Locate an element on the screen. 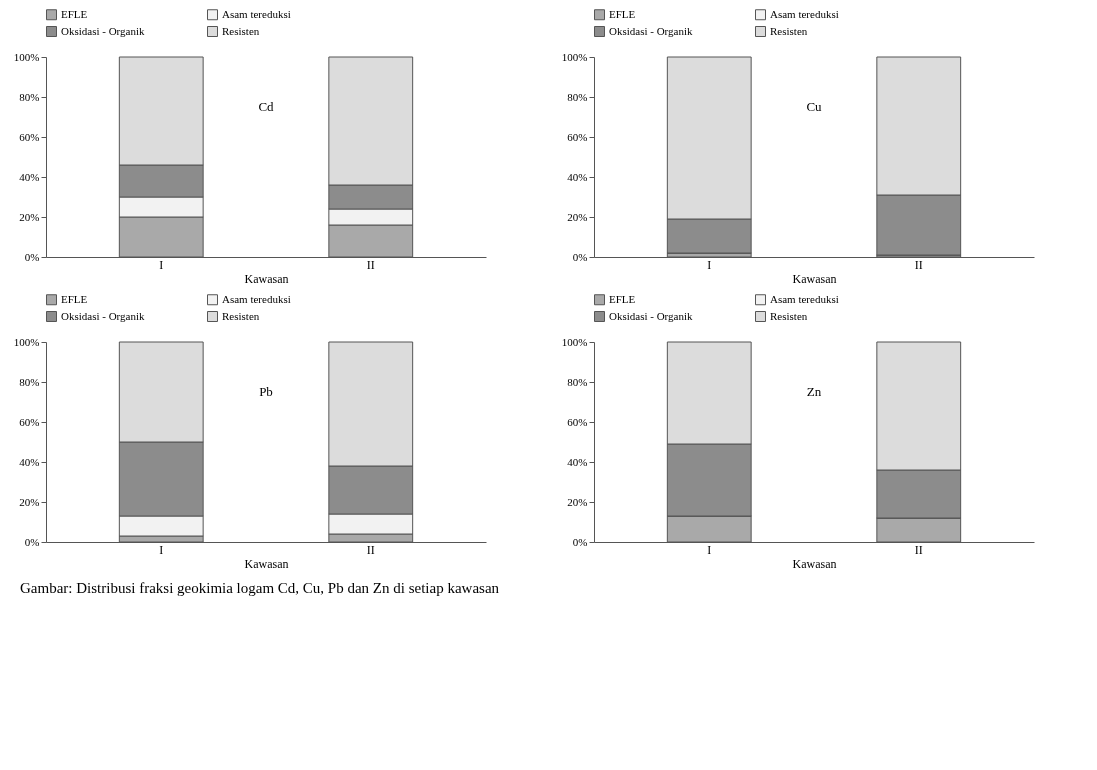 The height and width of the screenshot is (770, 1097). text: Gambar: Distribusi fraksi geokimia logam Cd, Cu, Pb dan Zn di setiap kawasan is located at coordinates (260, 588).